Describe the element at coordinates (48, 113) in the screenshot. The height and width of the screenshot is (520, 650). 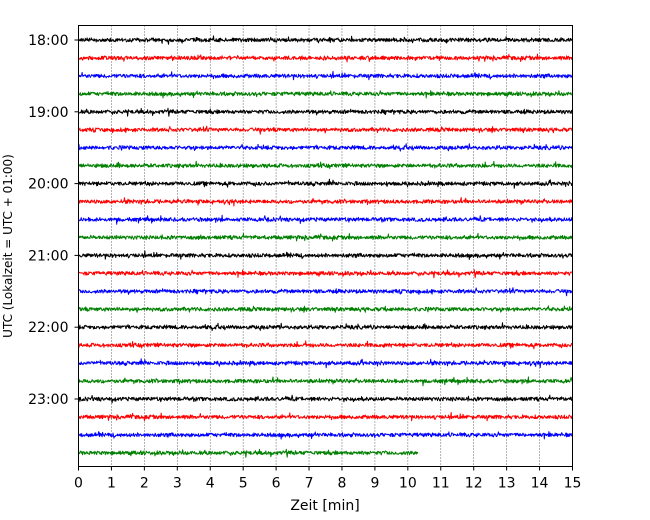
I see `y-tick-label: 19:00` at that location.